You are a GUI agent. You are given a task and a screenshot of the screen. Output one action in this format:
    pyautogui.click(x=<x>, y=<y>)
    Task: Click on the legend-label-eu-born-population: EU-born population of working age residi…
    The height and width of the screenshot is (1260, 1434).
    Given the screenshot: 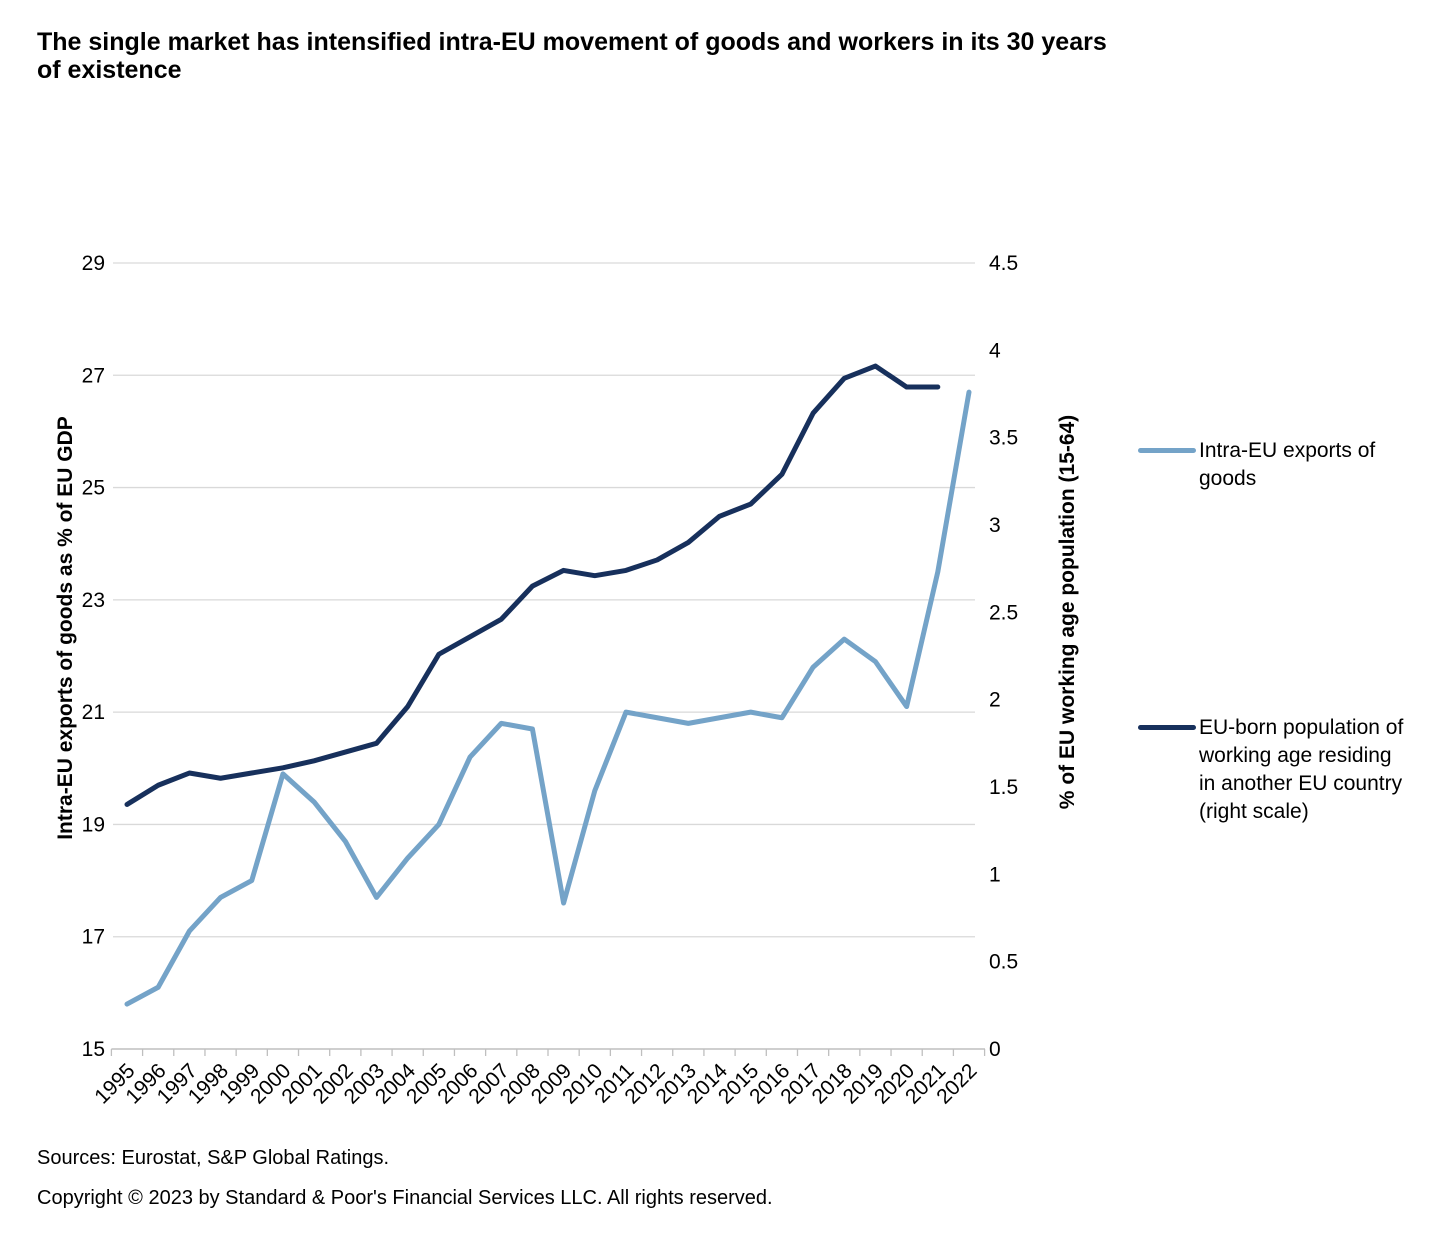 What is the action you would take?
    pyautogui.click(x=1301, y=769)
    